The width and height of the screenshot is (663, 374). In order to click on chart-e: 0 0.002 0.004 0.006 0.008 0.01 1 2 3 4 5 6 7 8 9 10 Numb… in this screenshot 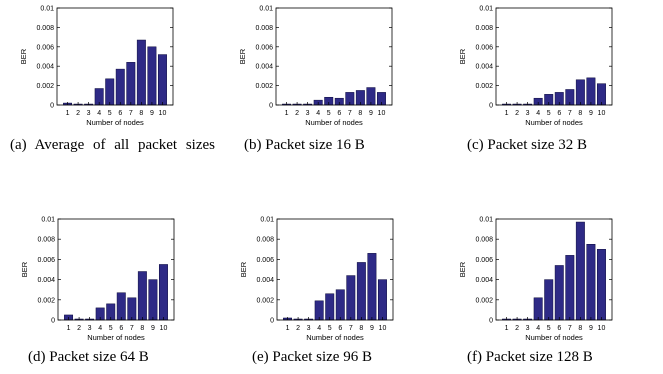, I will do `click(316, 279)`.